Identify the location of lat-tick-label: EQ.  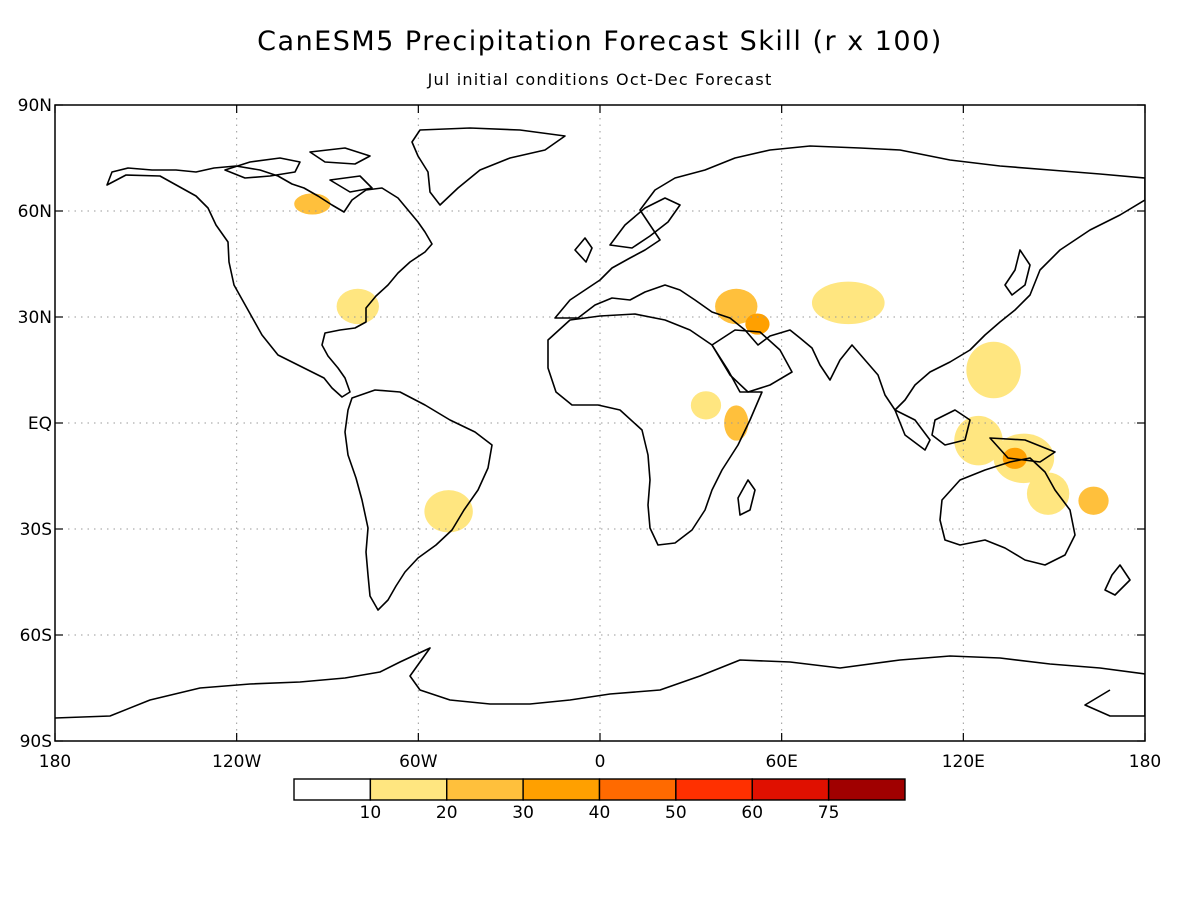
(40, 424).